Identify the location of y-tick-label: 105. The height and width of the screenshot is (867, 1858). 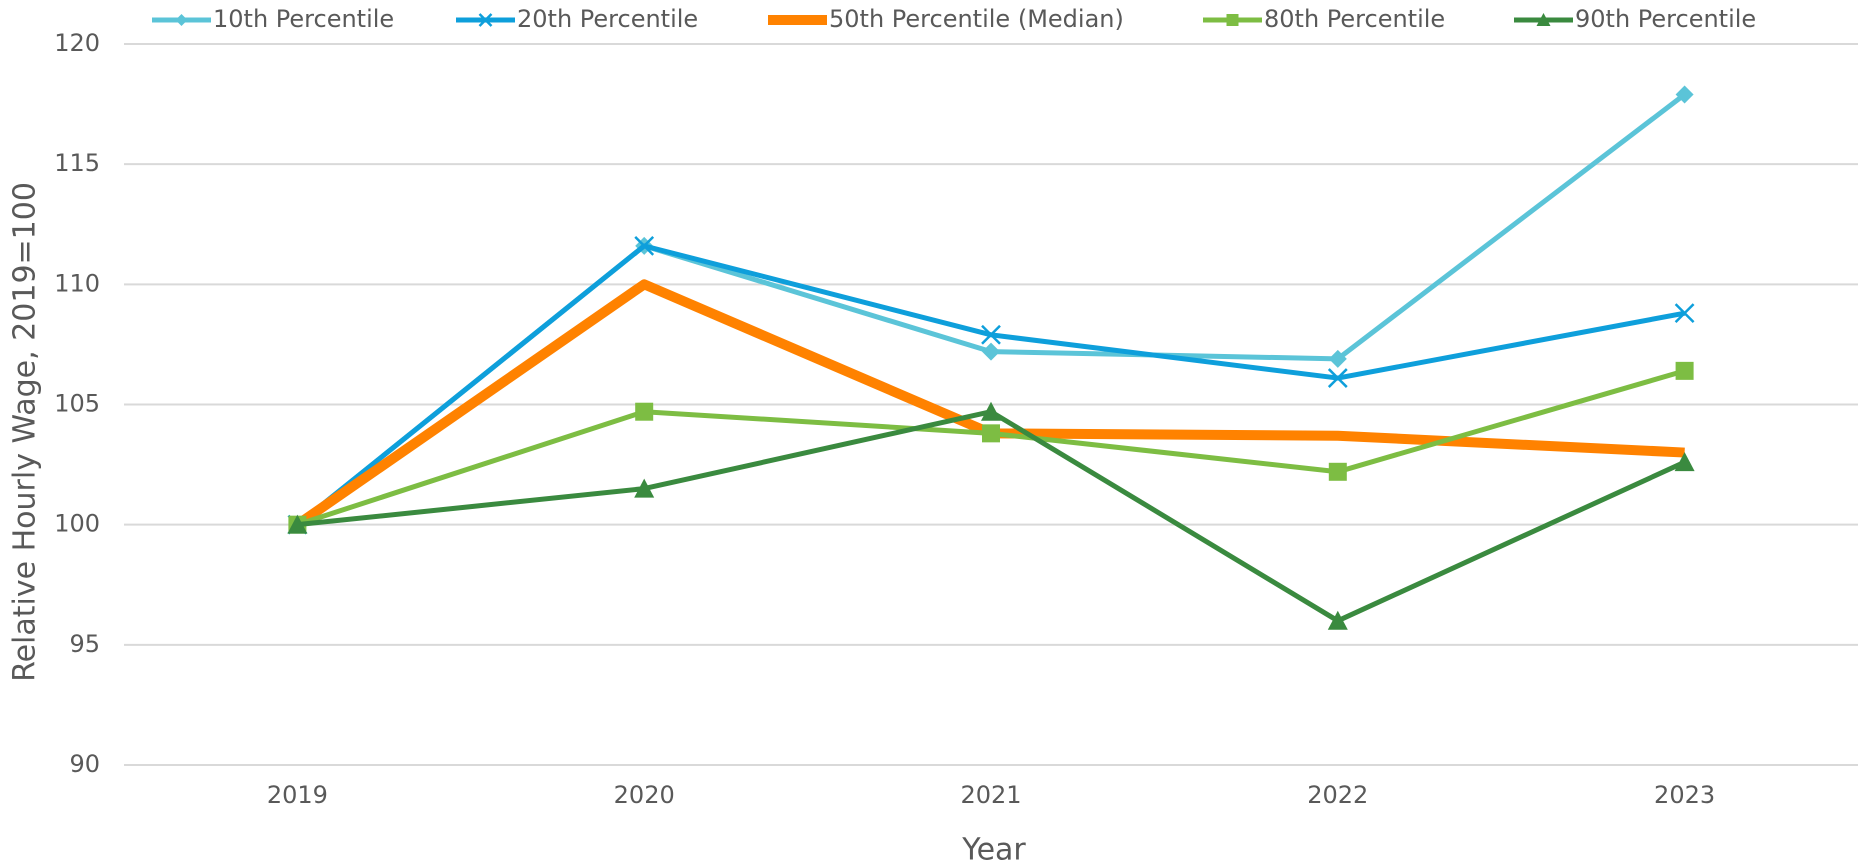
(77, 404).